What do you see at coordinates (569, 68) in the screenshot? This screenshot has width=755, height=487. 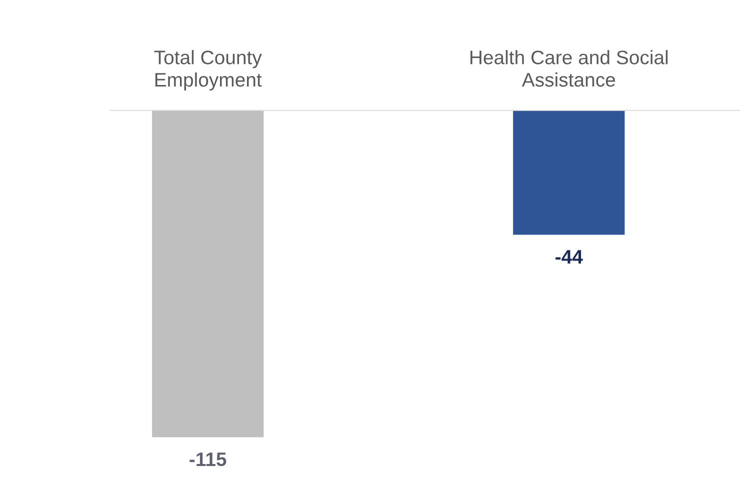 I see `x-tick-label: Health Care and Social Assistance` at bounding box center [569, 68].